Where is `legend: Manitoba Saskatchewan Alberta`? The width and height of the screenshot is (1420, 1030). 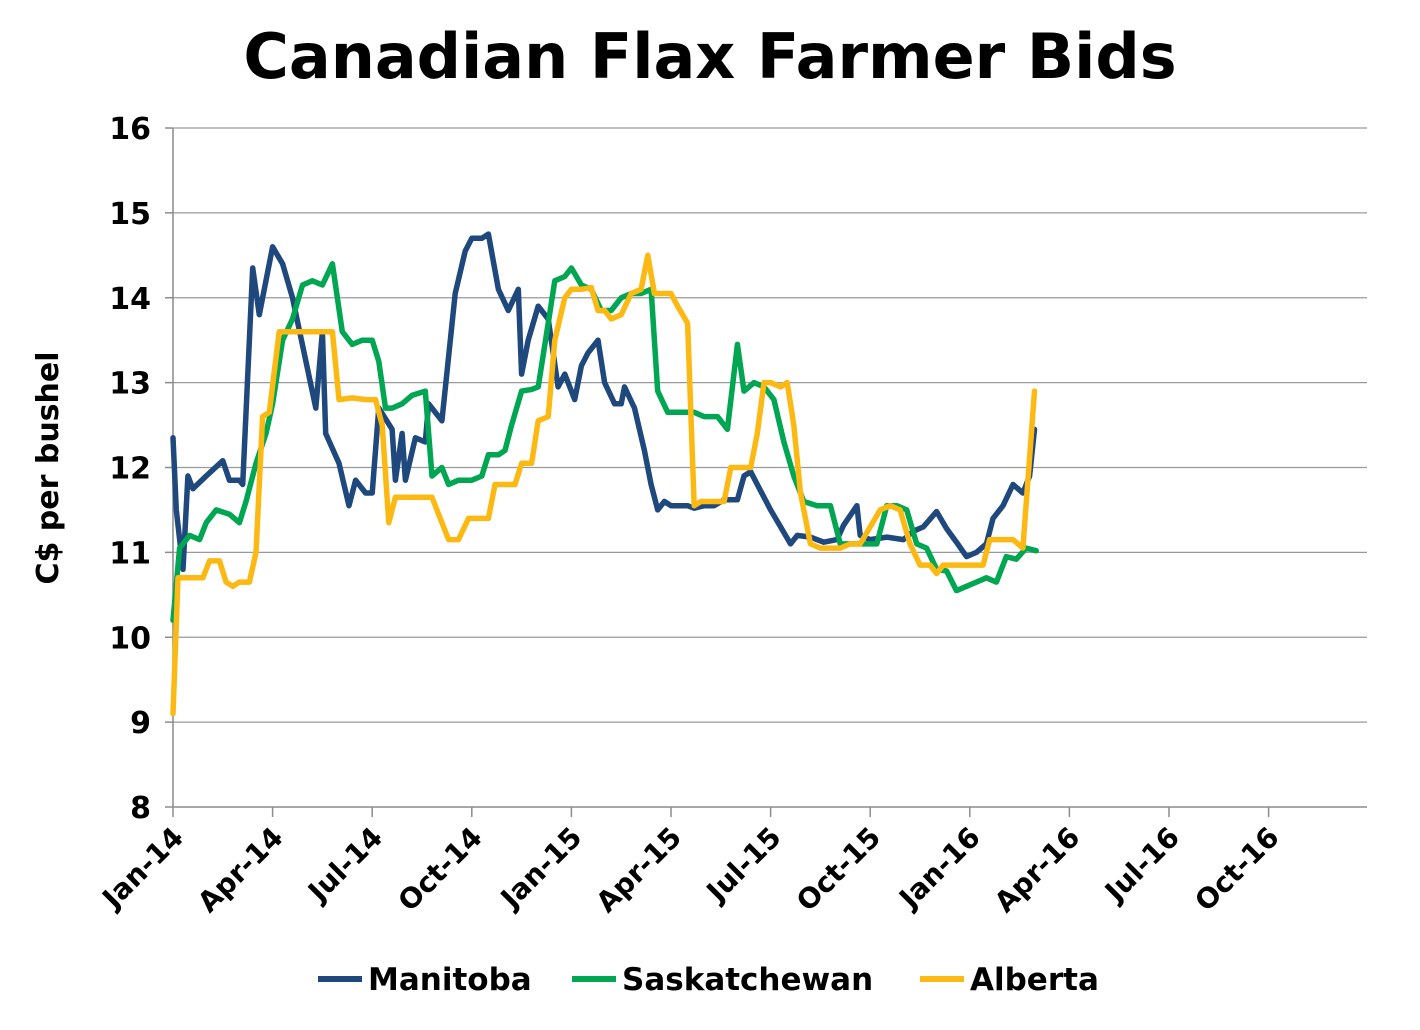 legend: Manitoba Saskatchewan Alberta is located at coordinates (708, 980).